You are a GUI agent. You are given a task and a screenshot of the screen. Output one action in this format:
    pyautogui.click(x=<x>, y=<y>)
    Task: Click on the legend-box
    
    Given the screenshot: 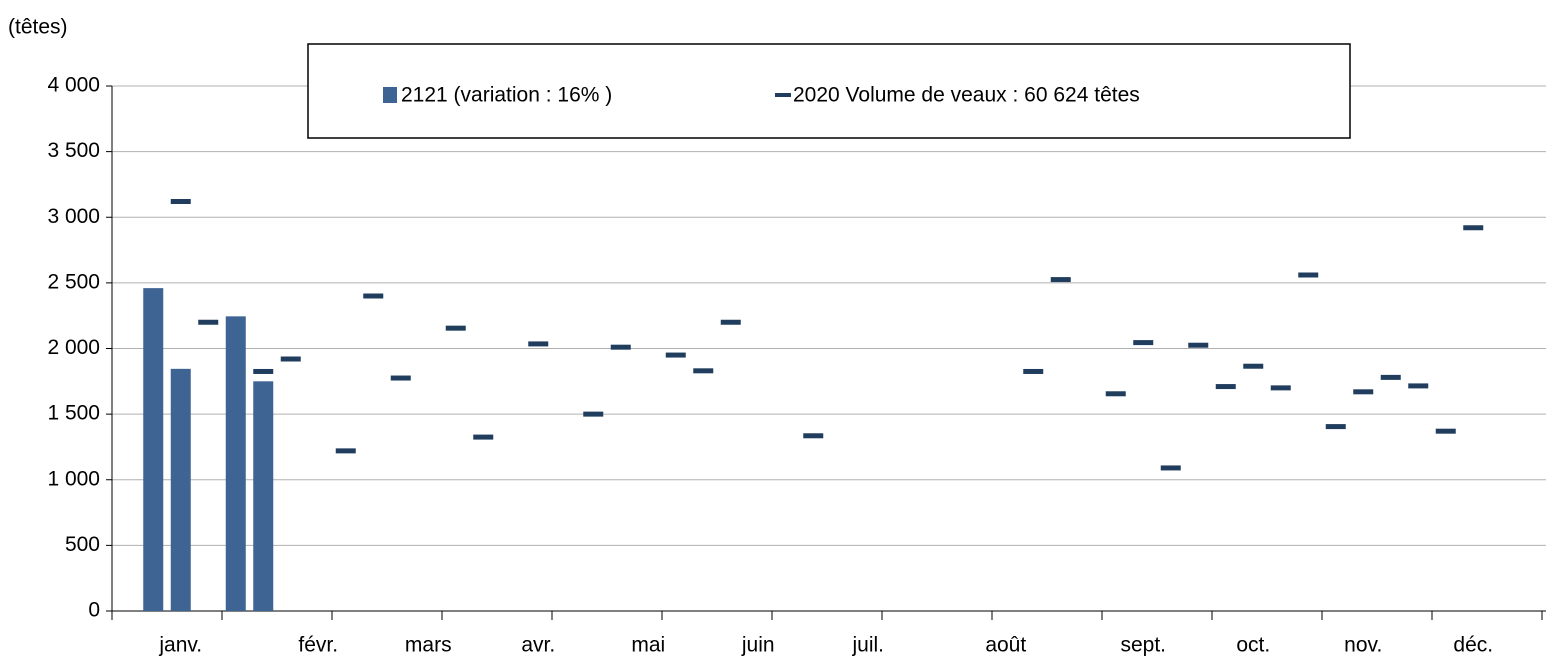 What is the action you would take?
    pyautogui.click(x=829, y=91)
    